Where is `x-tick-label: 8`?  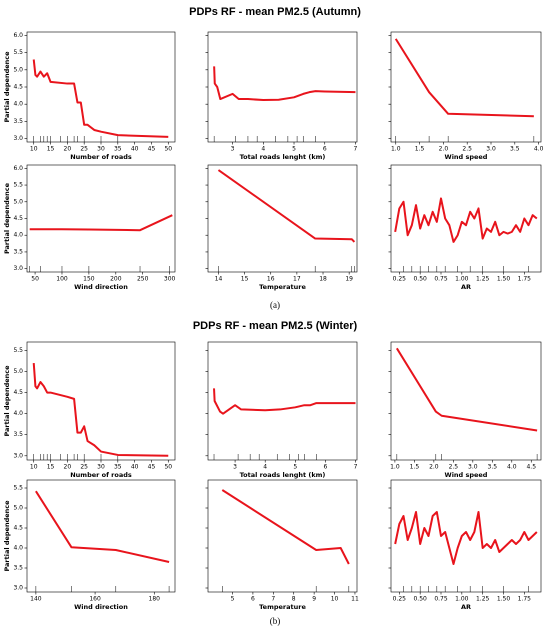 x-tick-label: 8 is located at coordinates (294, 599).